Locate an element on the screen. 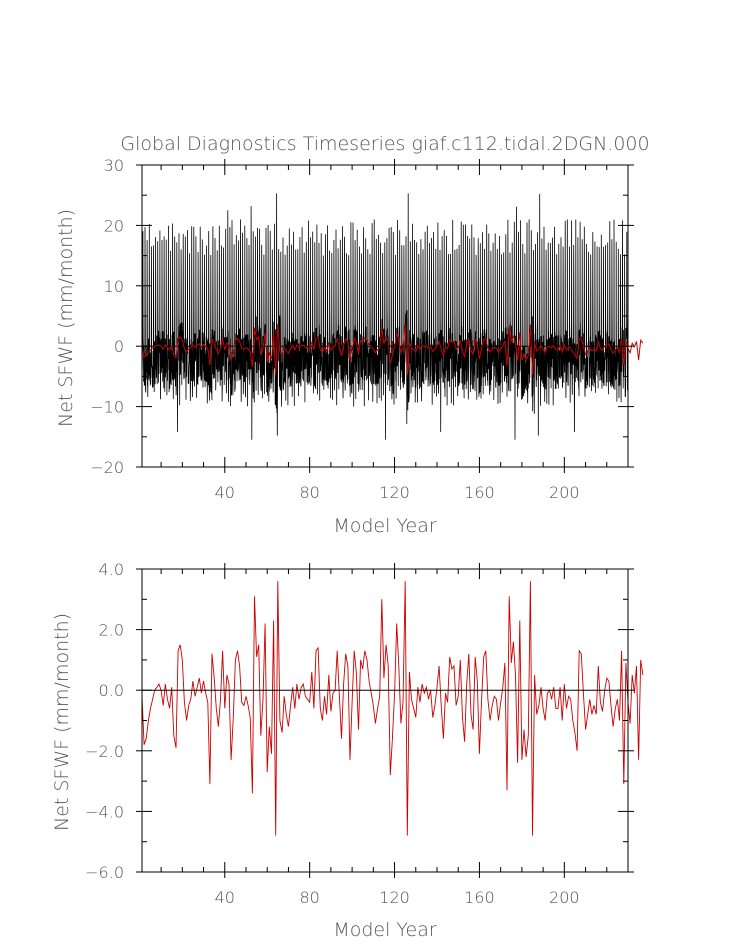  y-tick-label: 0 is located at coordinates (119, 346).